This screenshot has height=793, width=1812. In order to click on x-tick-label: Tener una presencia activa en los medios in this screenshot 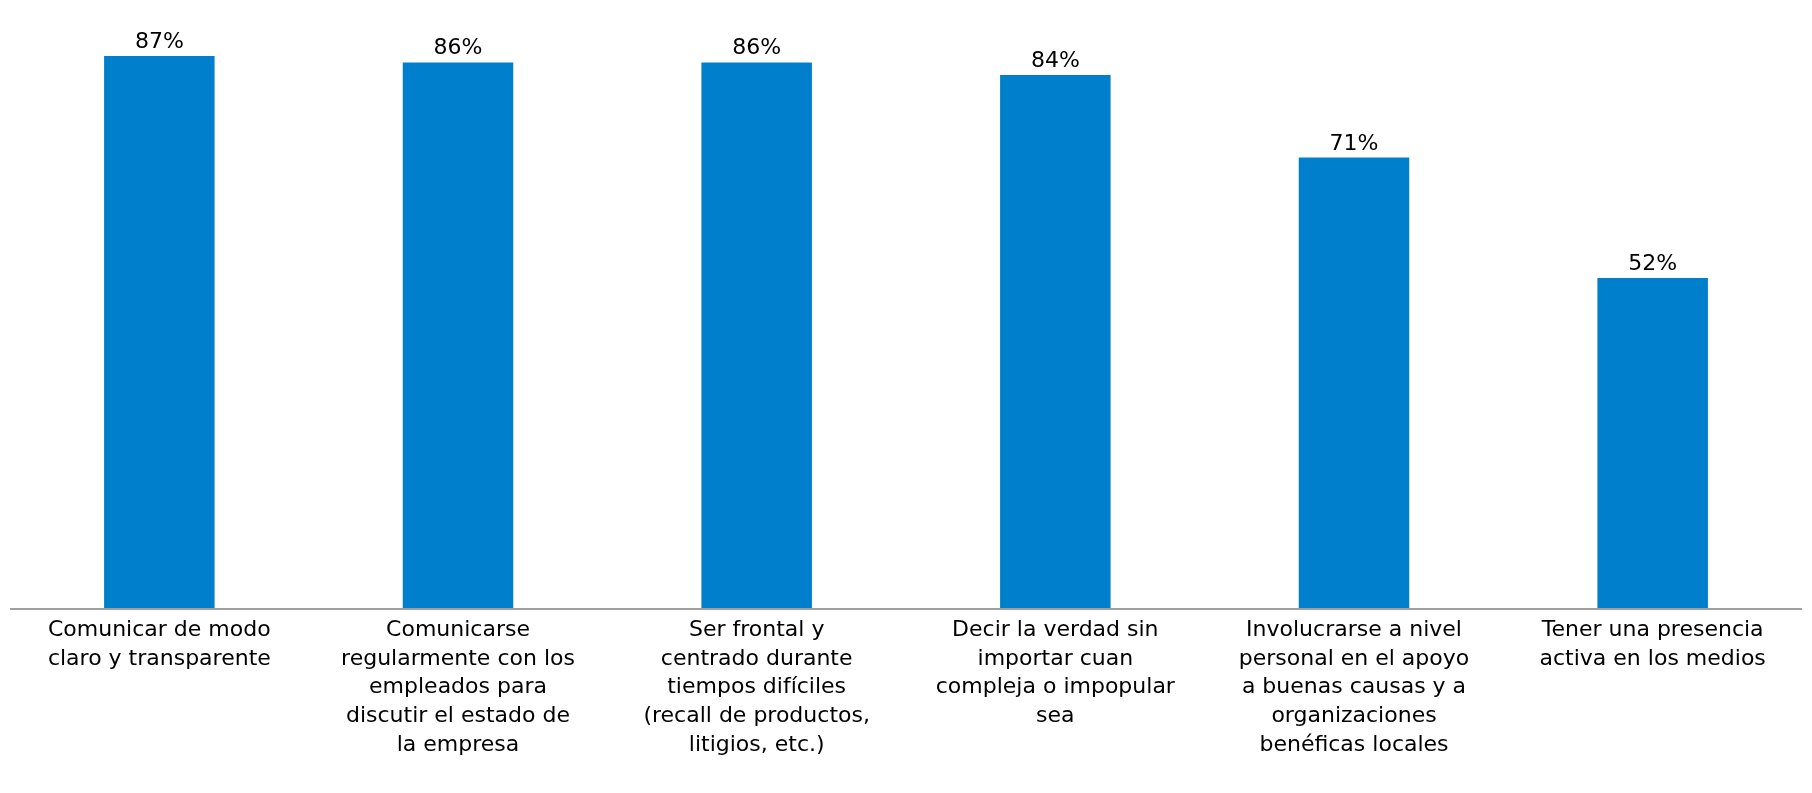, I will do `click(1652, 643)`.